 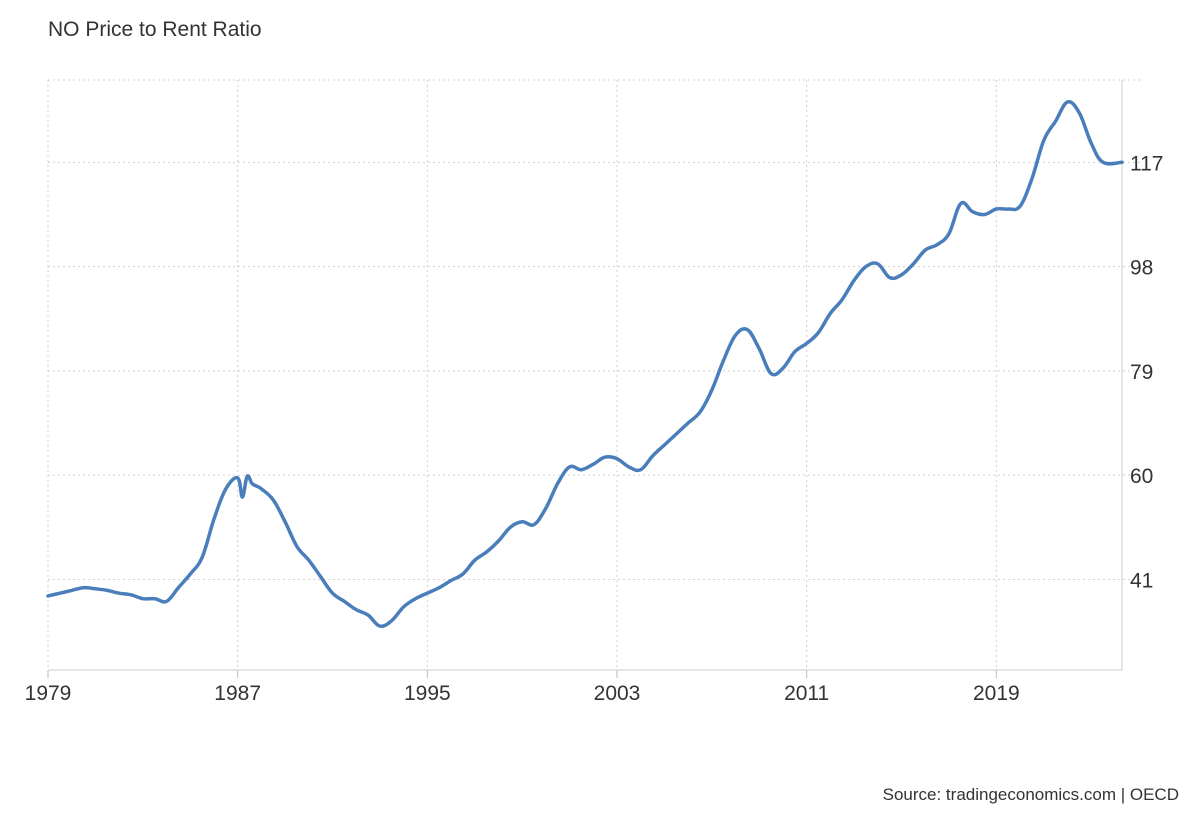 What do you see at coordinates (48, 693) in the screenshot?
I see `x-tick-label: 1979` at bounding box center [48, 693].